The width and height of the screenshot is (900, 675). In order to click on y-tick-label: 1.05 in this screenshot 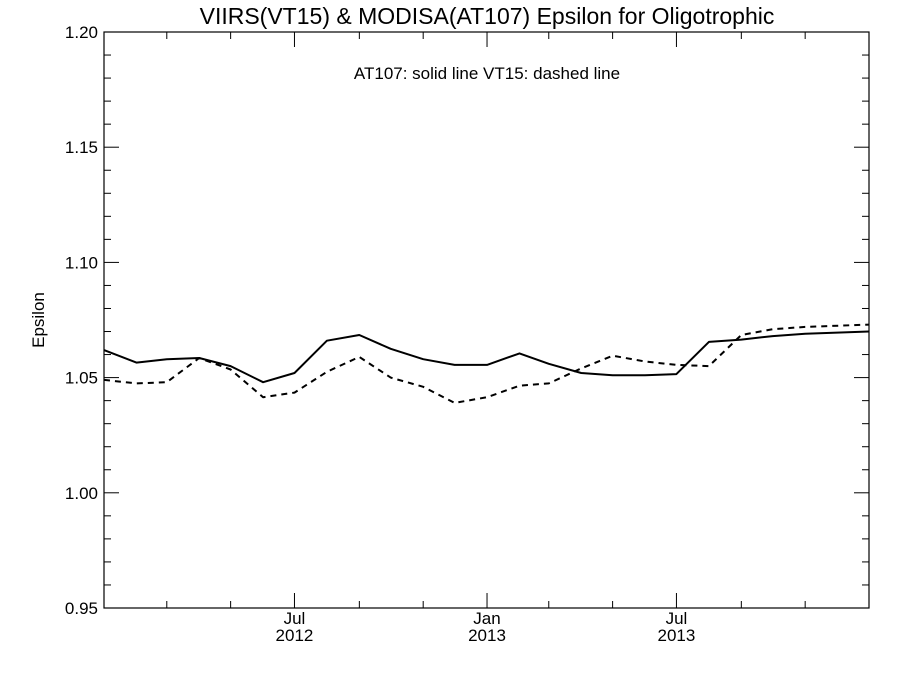, I will do `click(81, 378)`.